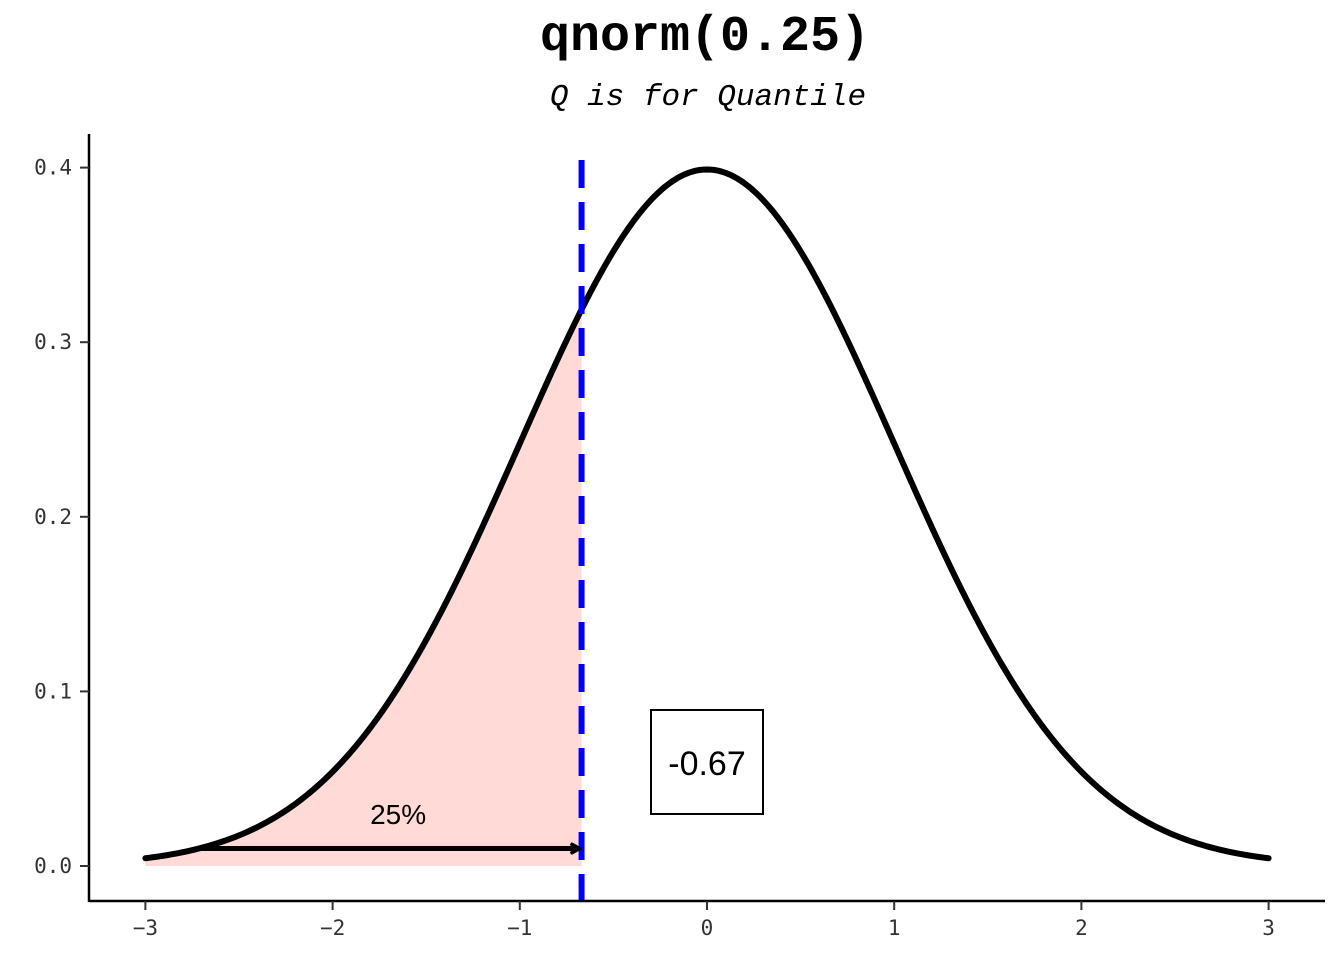 This screenshot has height=960, width=1344. I want to click on x-tick-label: 2, so click(1081, 928).